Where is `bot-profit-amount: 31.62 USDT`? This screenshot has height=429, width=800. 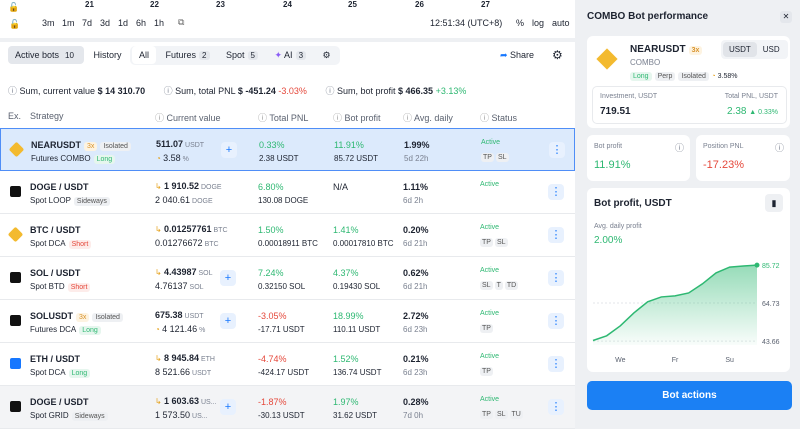 bot-profit-amount: 31.62 USDT is located at coordinates (355, 415).